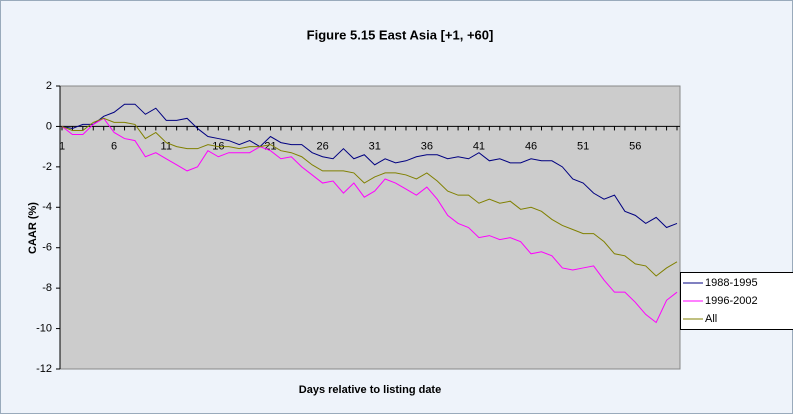 Image resolution: width=793 pixels, height=419 pixels. What do you see at coordinates (711, 319) in the screenshot?
I see `legend-label: All` at bounding box center [711, 319].